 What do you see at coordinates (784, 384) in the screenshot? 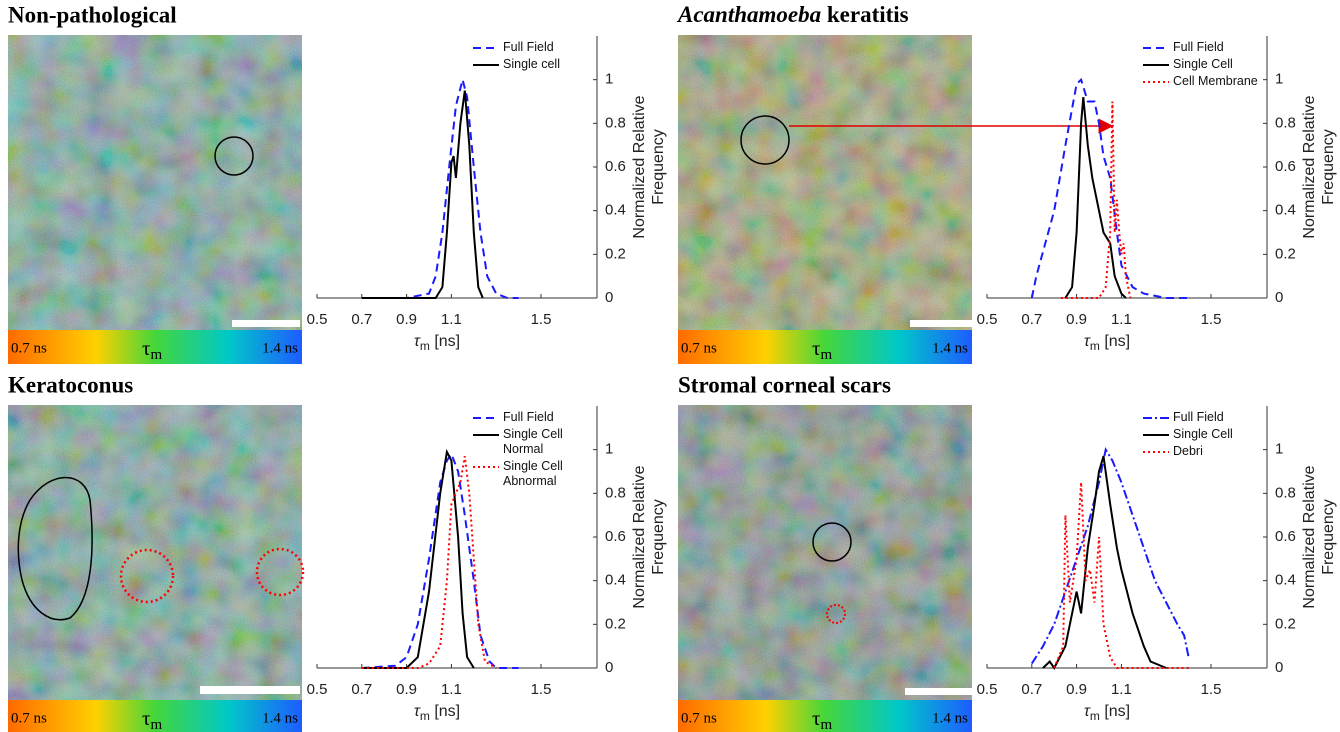
I see `panel-title: Stromal corneal scars` at bounding box center [784, 384].